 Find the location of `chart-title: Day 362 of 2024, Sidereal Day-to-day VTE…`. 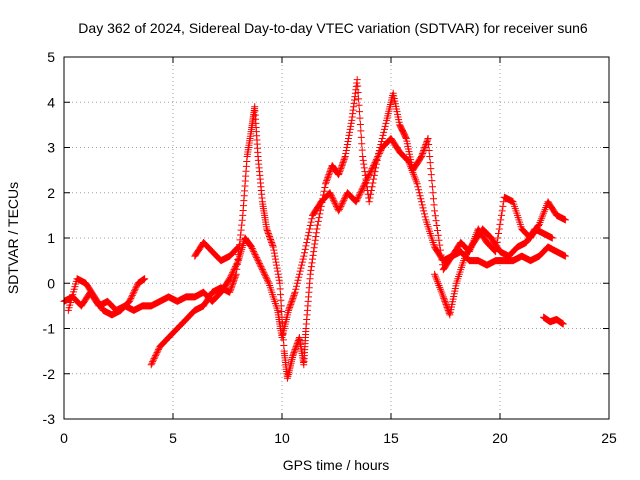

chart-title: Day 362 of 2024, Sidereal Day-to-day VTE… is located at coordinates (333, 28).